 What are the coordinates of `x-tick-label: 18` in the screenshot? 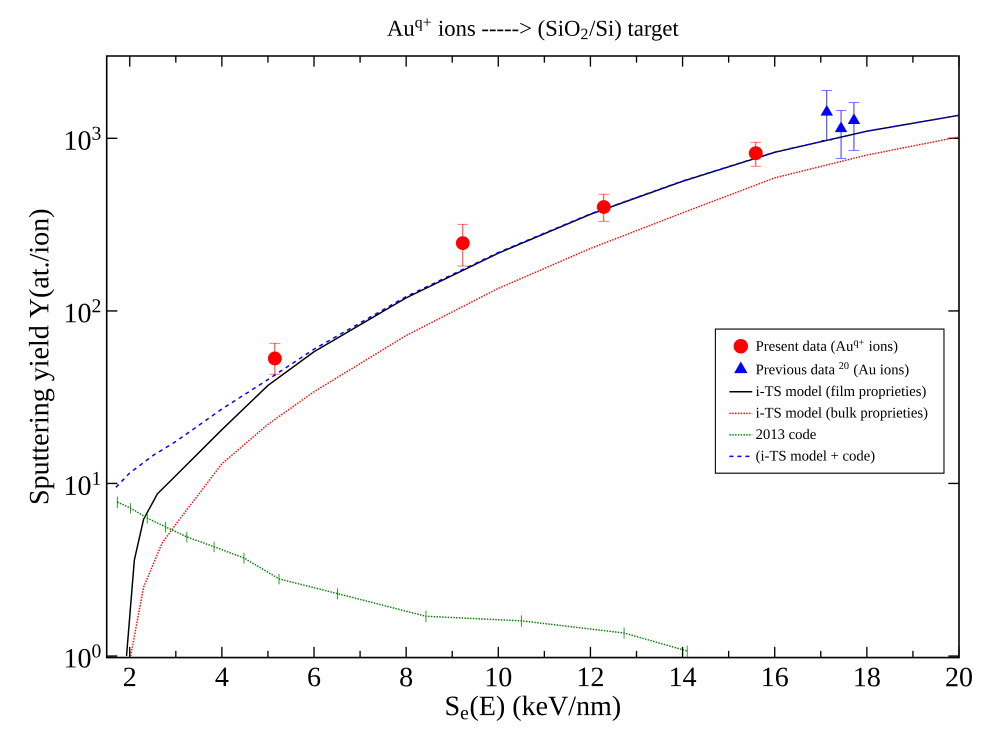 It's located at (867, 677).